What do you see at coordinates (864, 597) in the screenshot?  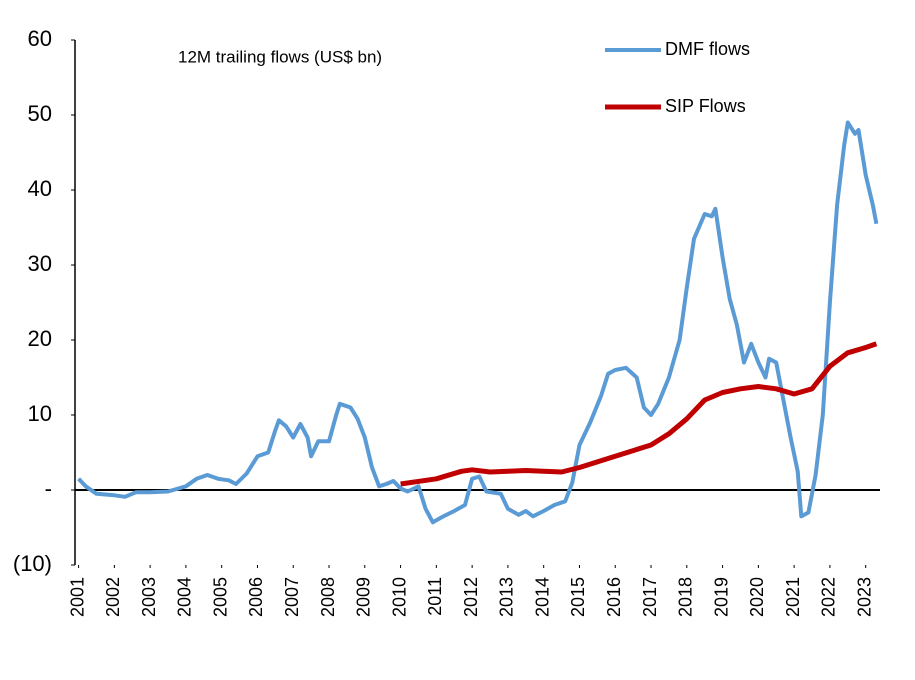 I see `x-tick-label: 2023` at bounding box center [864, 597].